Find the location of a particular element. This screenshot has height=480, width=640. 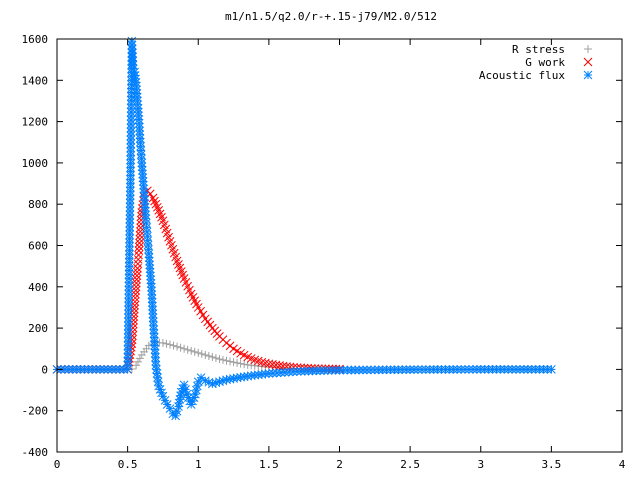

x-tick-label: 3 is located at coordinates (480, 464).